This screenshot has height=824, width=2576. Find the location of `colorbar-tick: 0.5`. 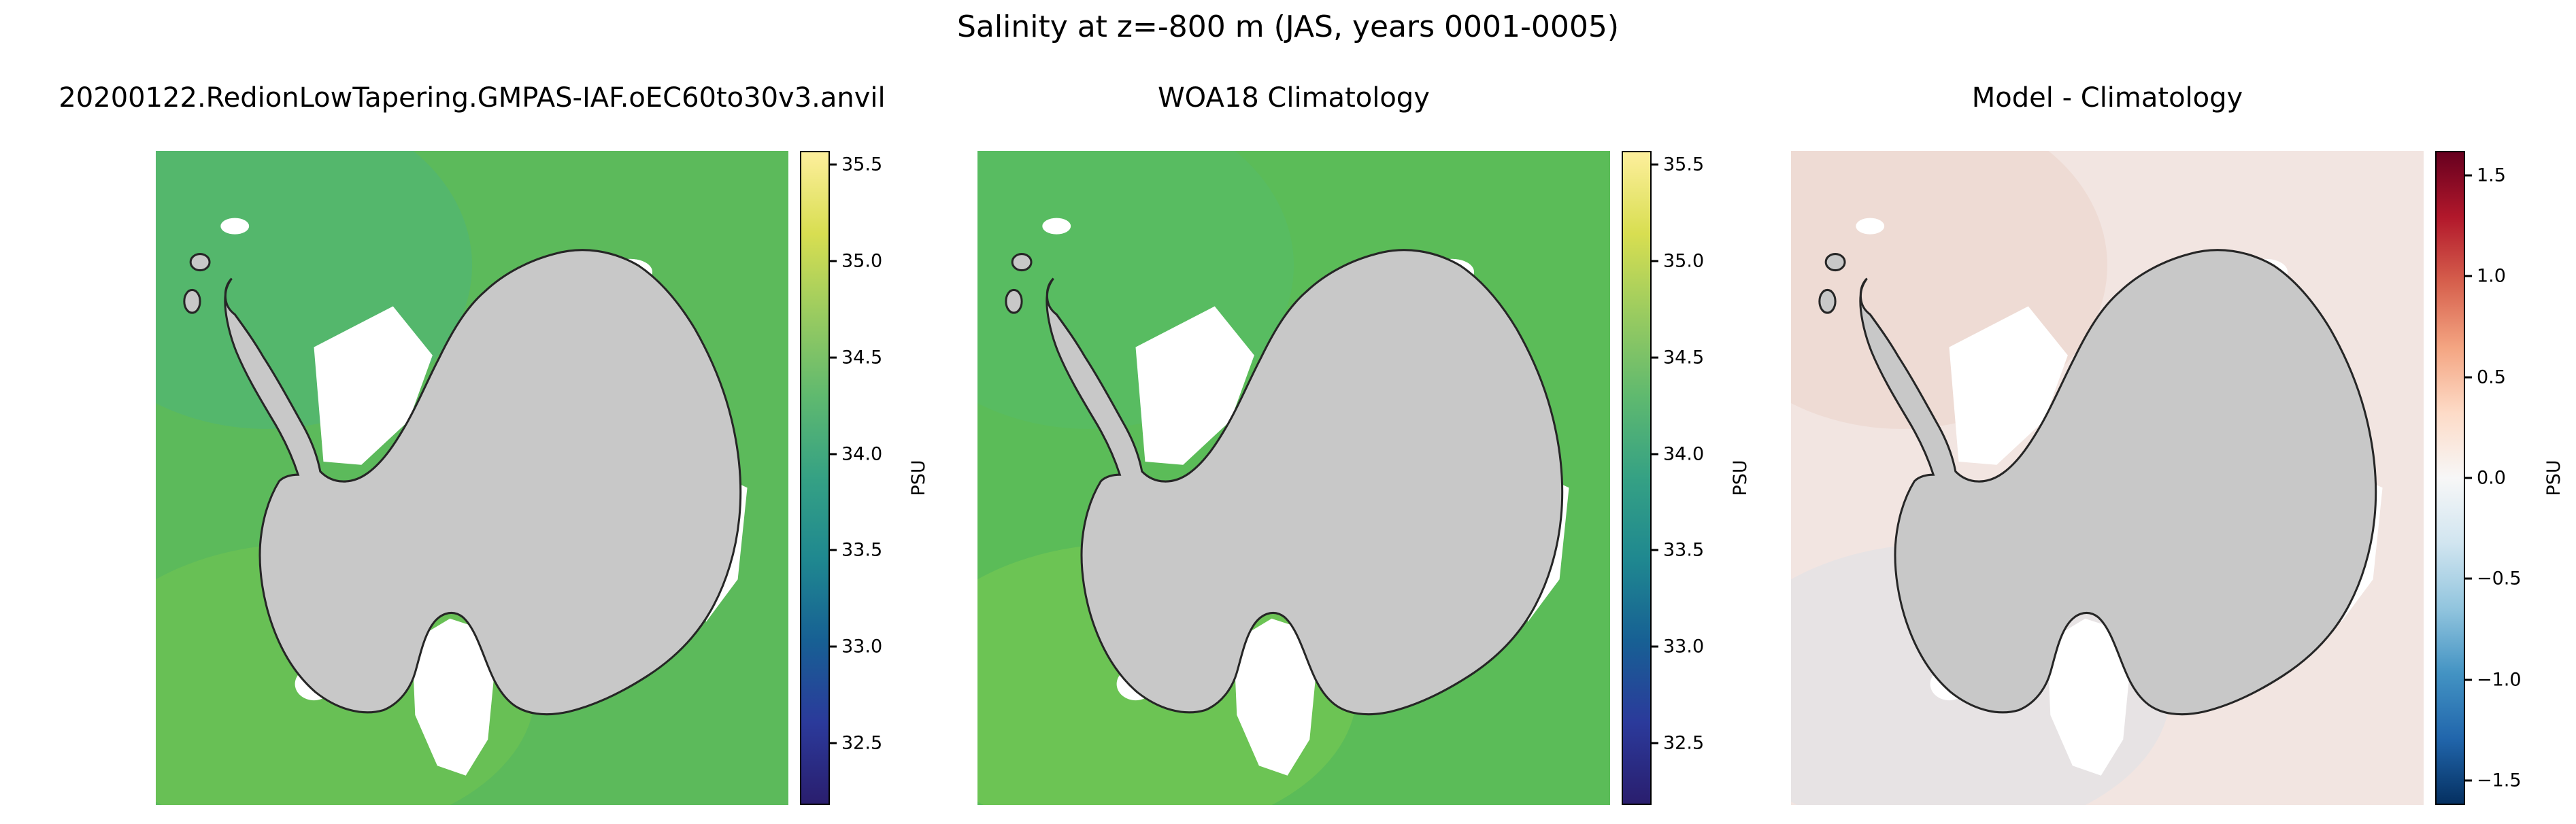

colorbar-tick: 0.5 is located at coordinates (2485, 377).